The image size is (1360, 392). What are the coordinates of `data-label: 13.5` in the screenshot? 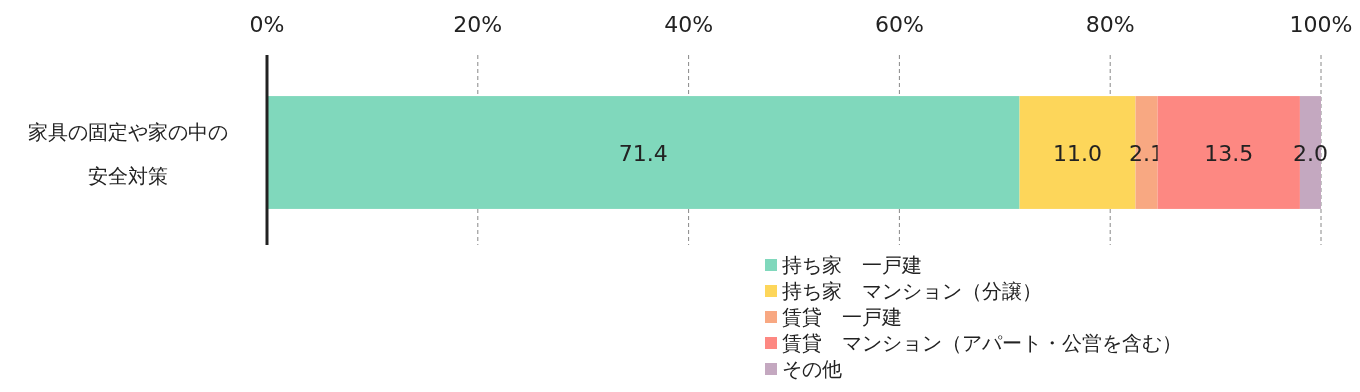 It's located at (1229, 153).